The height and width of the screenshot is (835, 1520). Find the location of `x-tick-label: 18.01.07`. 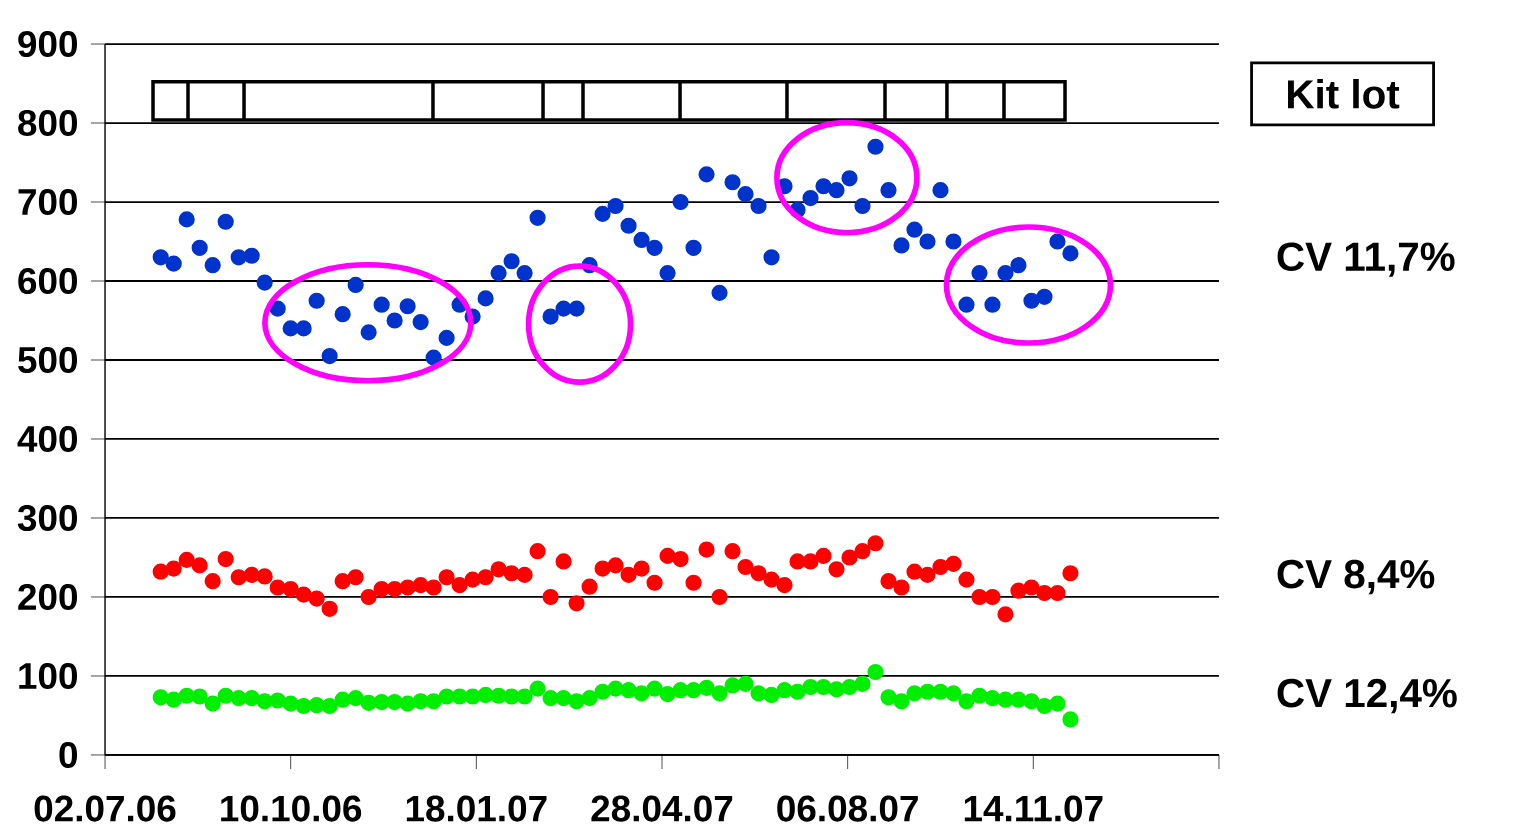

x-tick-label: 18.01.07 is located at coordinates (476, 808).